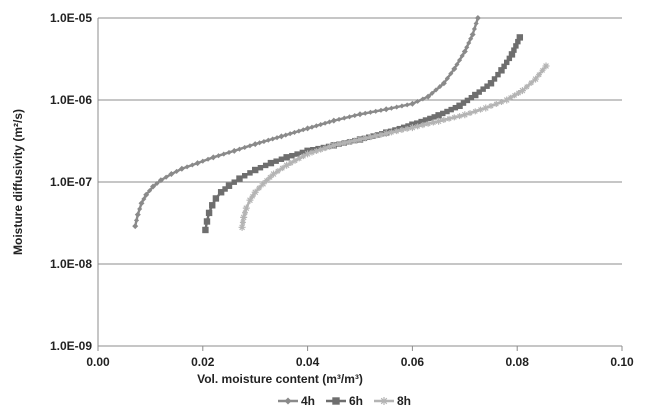 Image resolution: width=651 pixels, height=415 pixels. Describe the element at coordinates (404, 401) in the screenshot. I see `legend-label: 8h` at that location.